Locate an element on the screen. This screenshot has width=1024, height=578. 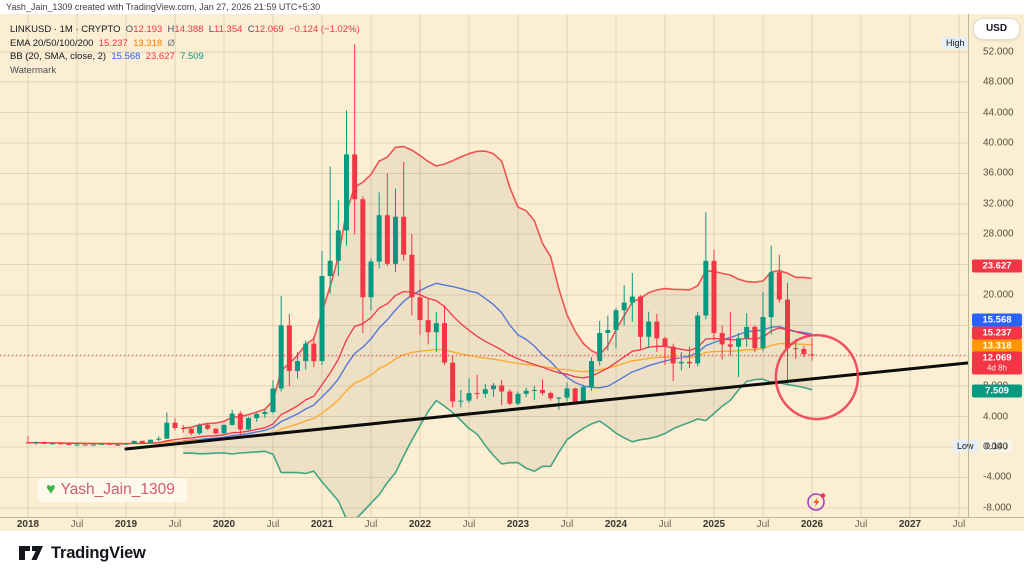
currency-button: USD is located at coordinates (996, 29).